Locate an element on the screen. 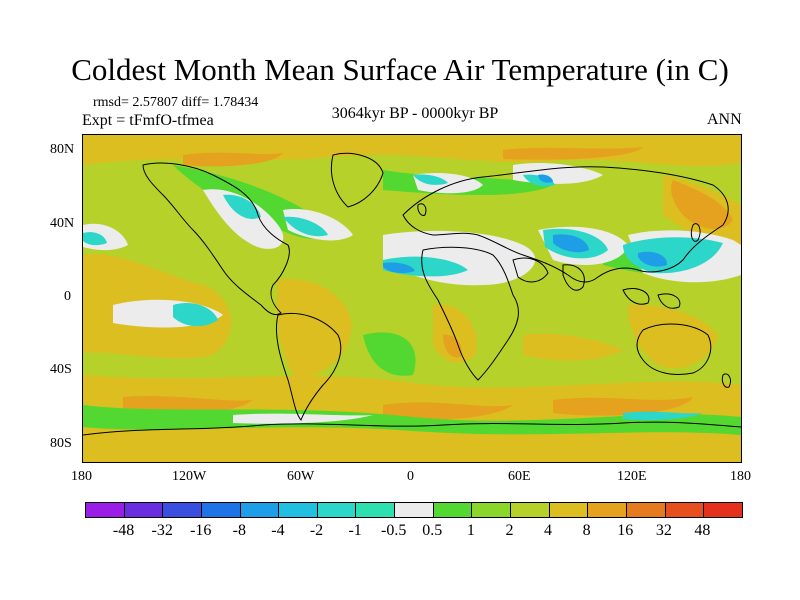 This screenshot has height=600, width=800. colorbar-label-0: -48 is located at coordinates (123, 530).